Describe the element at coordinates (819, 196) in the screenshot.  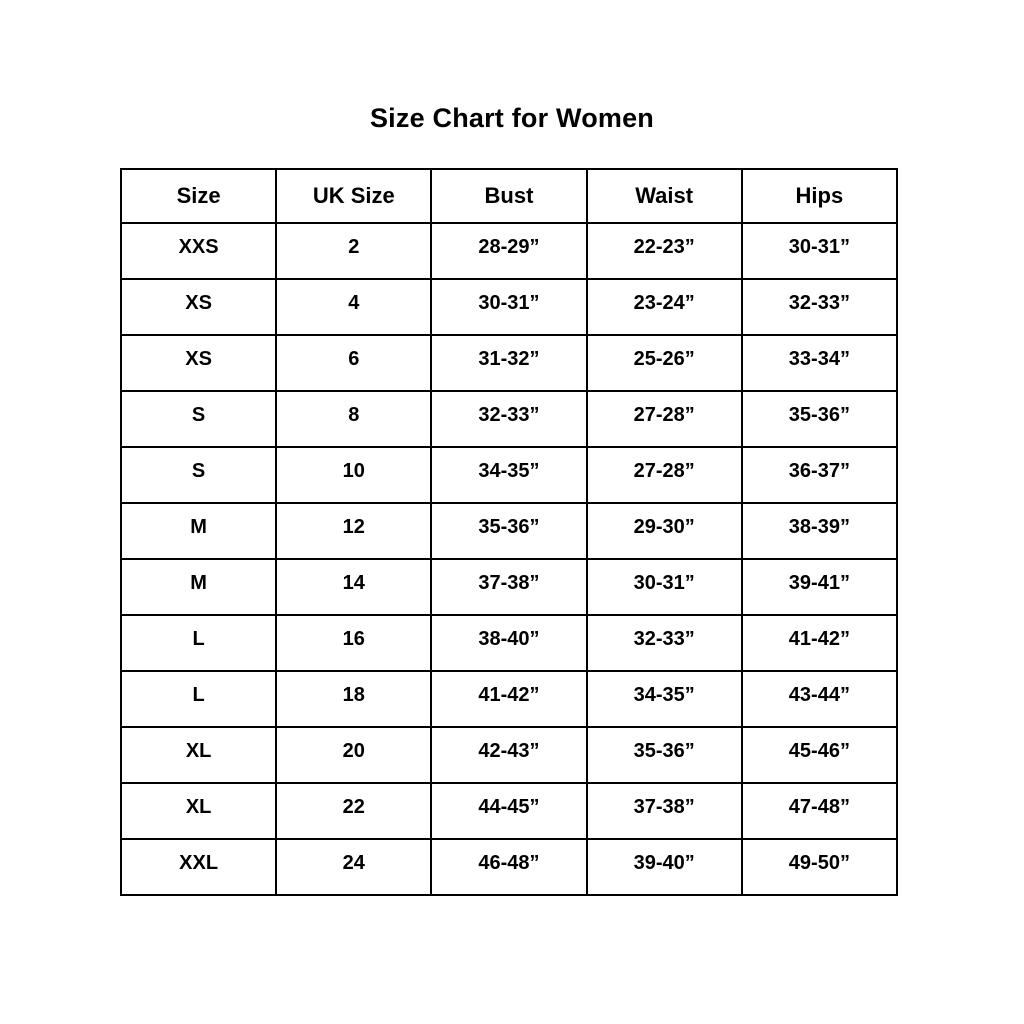
I see `column-header: Hips` at that location.